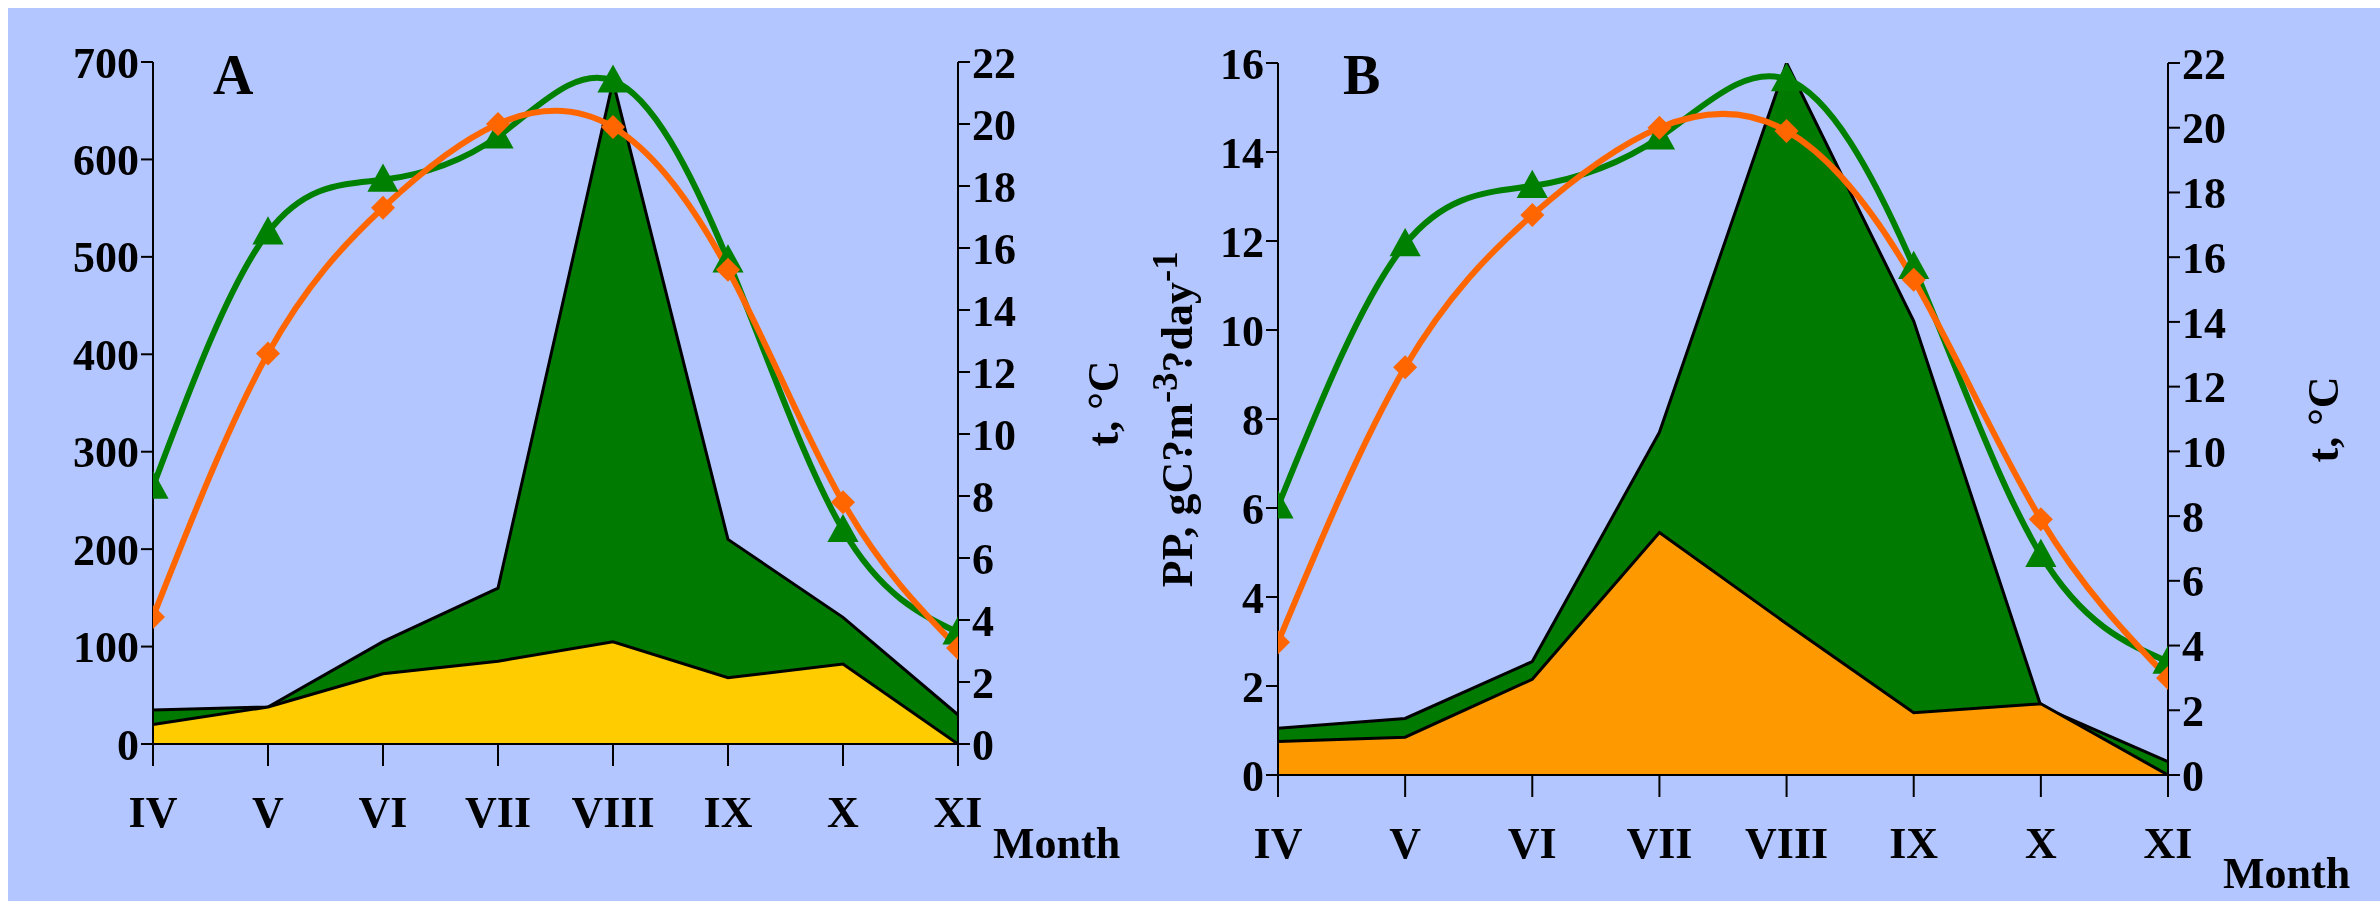  I want to click on y-tick-label: 10, so click(1242, 331).